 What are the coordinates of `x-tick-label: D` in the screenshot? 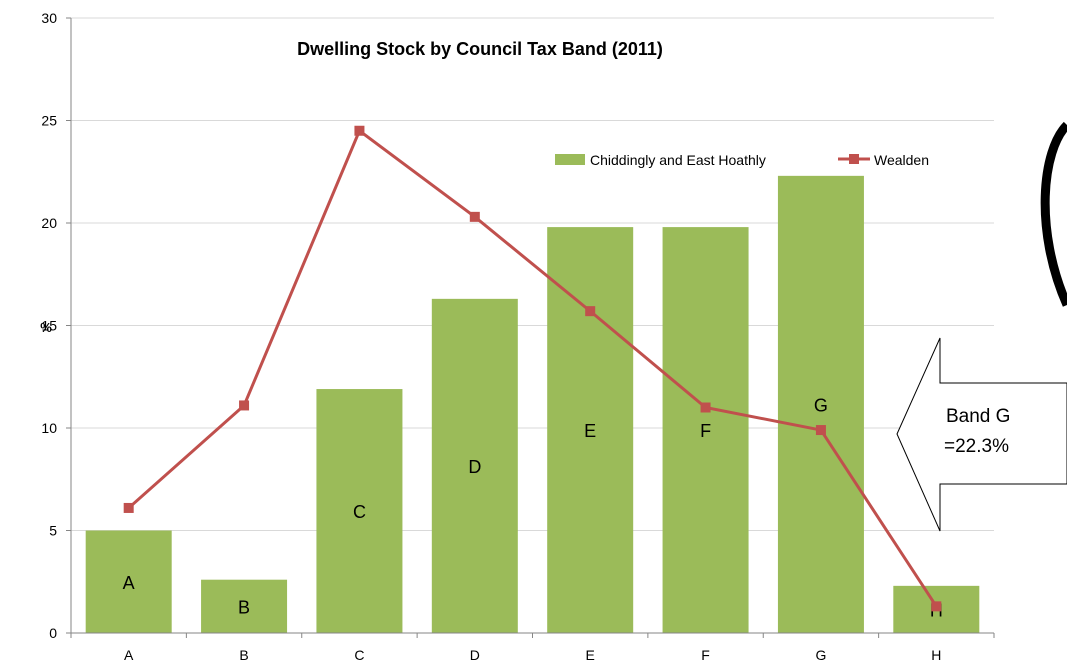 It's located at (475, 654).